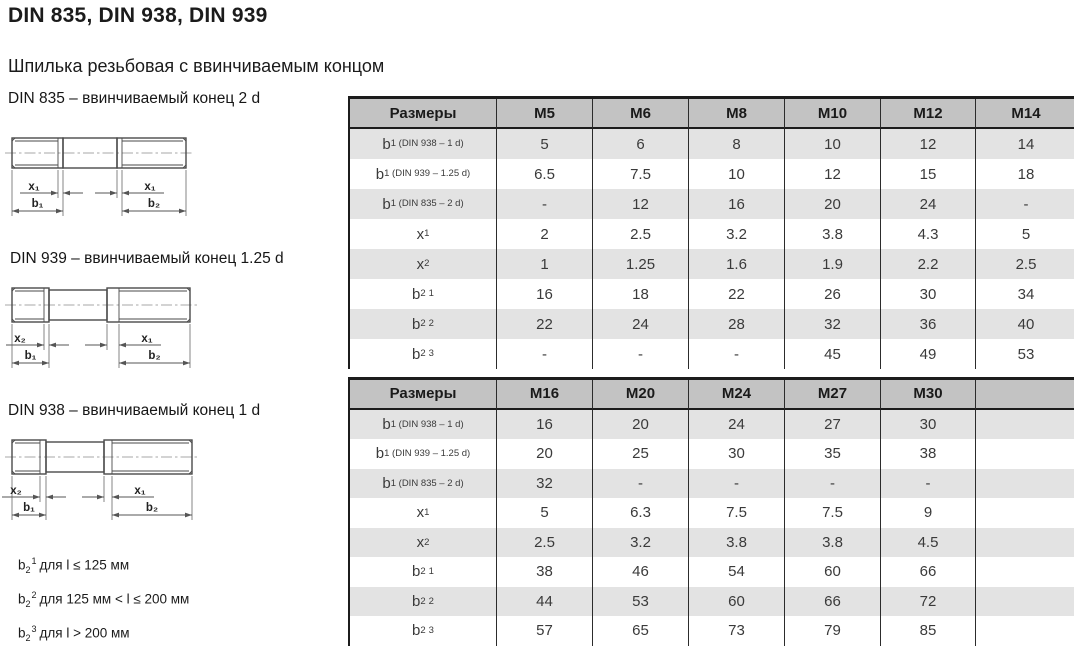 This screenshot has height=646, width=1074. I want to click on table-cell: 5, so click(1024, 234).